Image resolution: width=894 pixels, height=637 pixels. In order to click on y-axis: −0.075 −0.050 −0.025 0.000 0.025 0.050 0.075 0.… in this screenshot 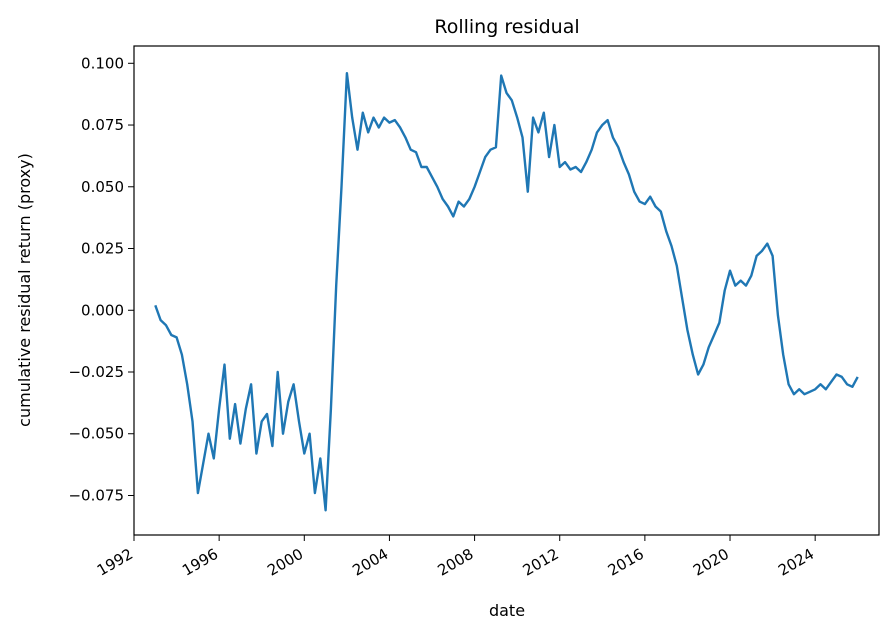, I will do `click(101, 279)`.